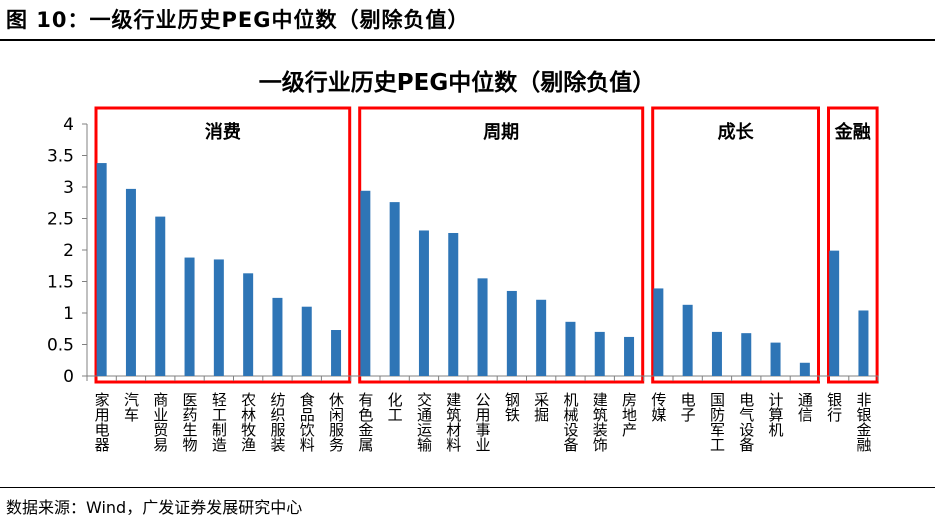 The height and width of the screenshot is (524, 935). I want to click on x-tick-label: 采掘, so click(541, 407).